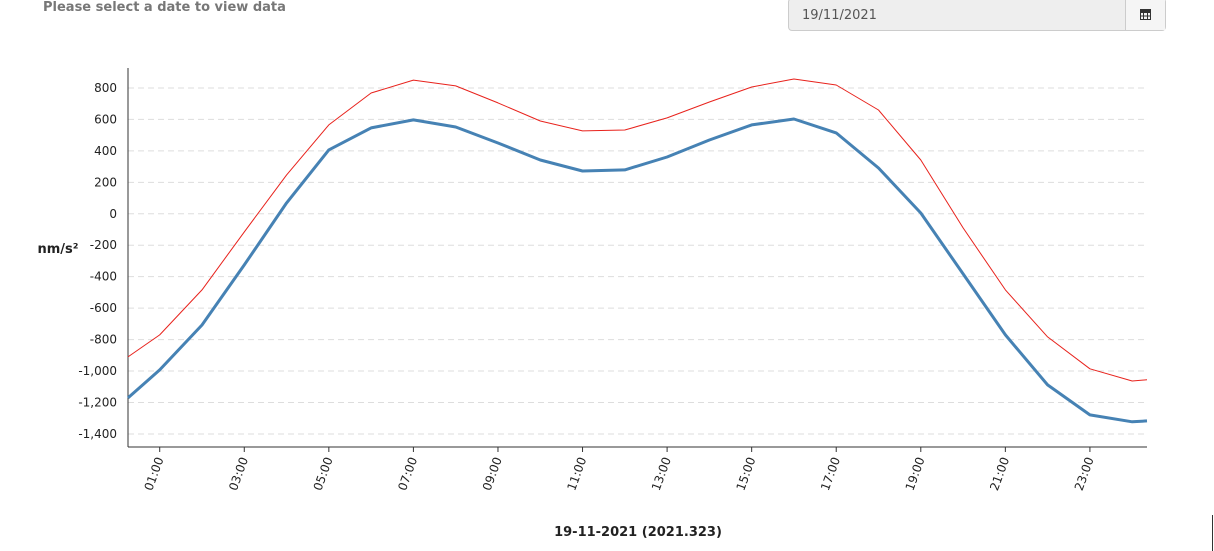 This screenshot has height=551, width=1214. Describe the element at coordinates (830, 473) in the screenshot. I see `x-tick-label: 17:00` at that location.